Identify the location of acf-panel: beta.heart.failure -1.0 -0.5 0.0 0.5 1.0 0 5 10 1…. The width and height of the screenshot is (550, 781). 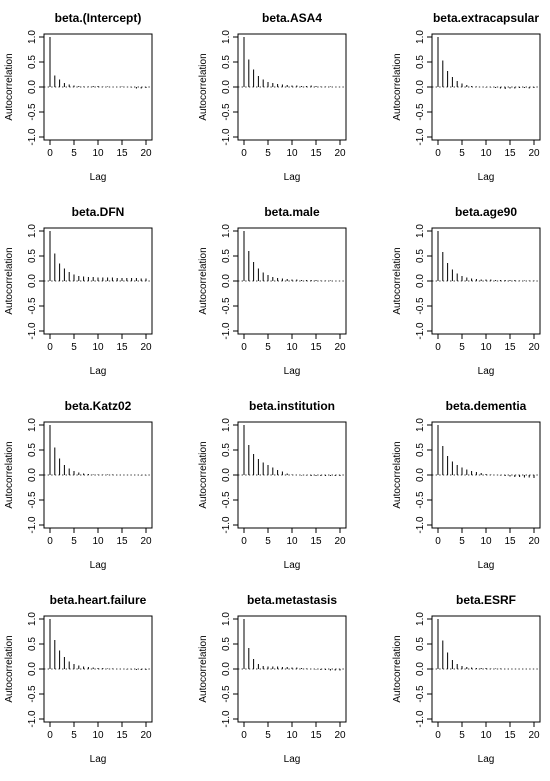
(91, 679).